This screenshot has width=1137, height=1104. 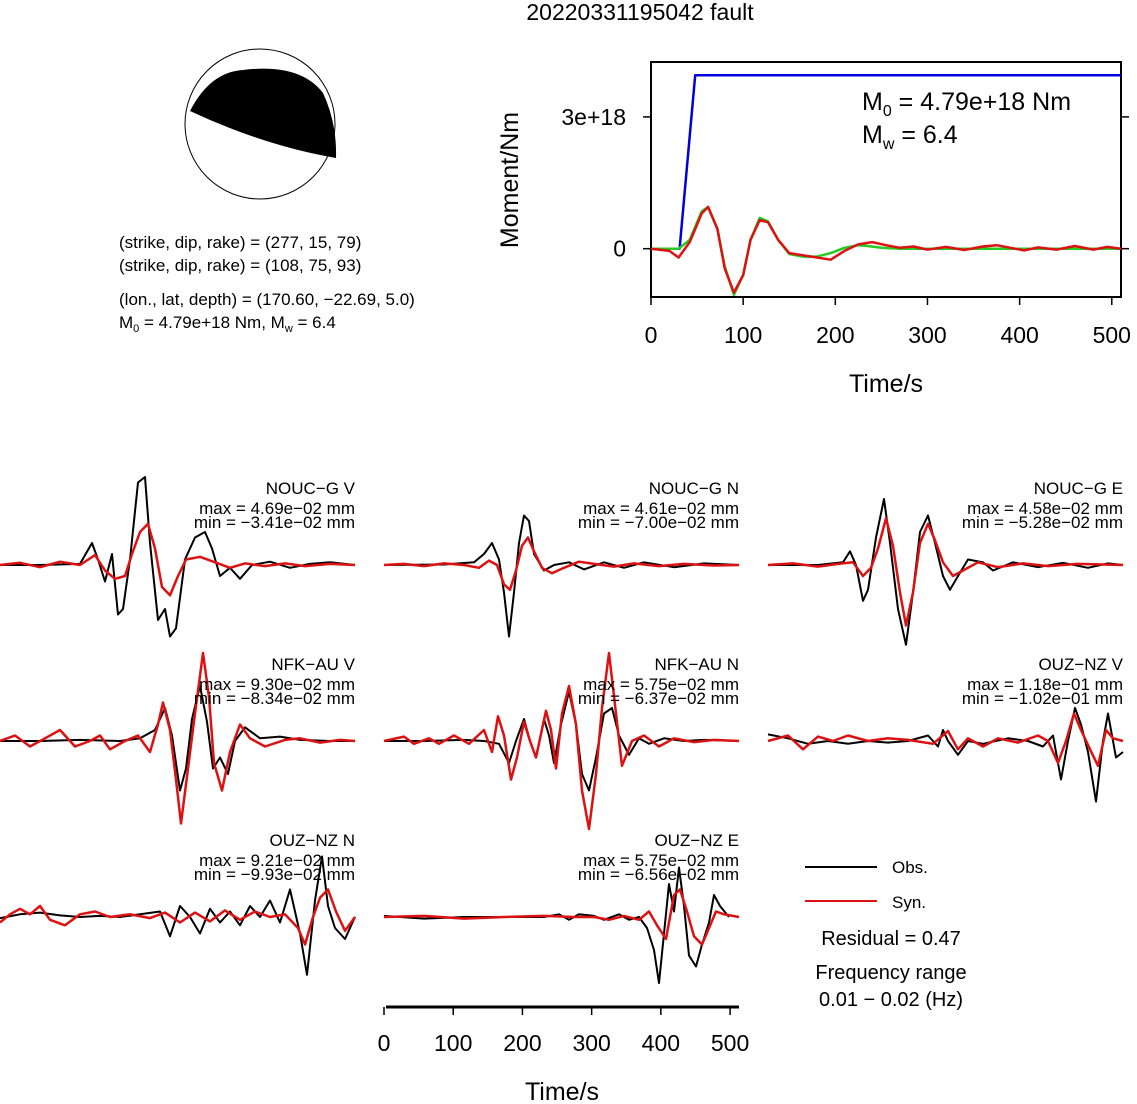 What do you see at coordinates (886, 384) in the screenshot?
I see `moment-x-axis-label: Time/s` at bounding box center [886, 384].